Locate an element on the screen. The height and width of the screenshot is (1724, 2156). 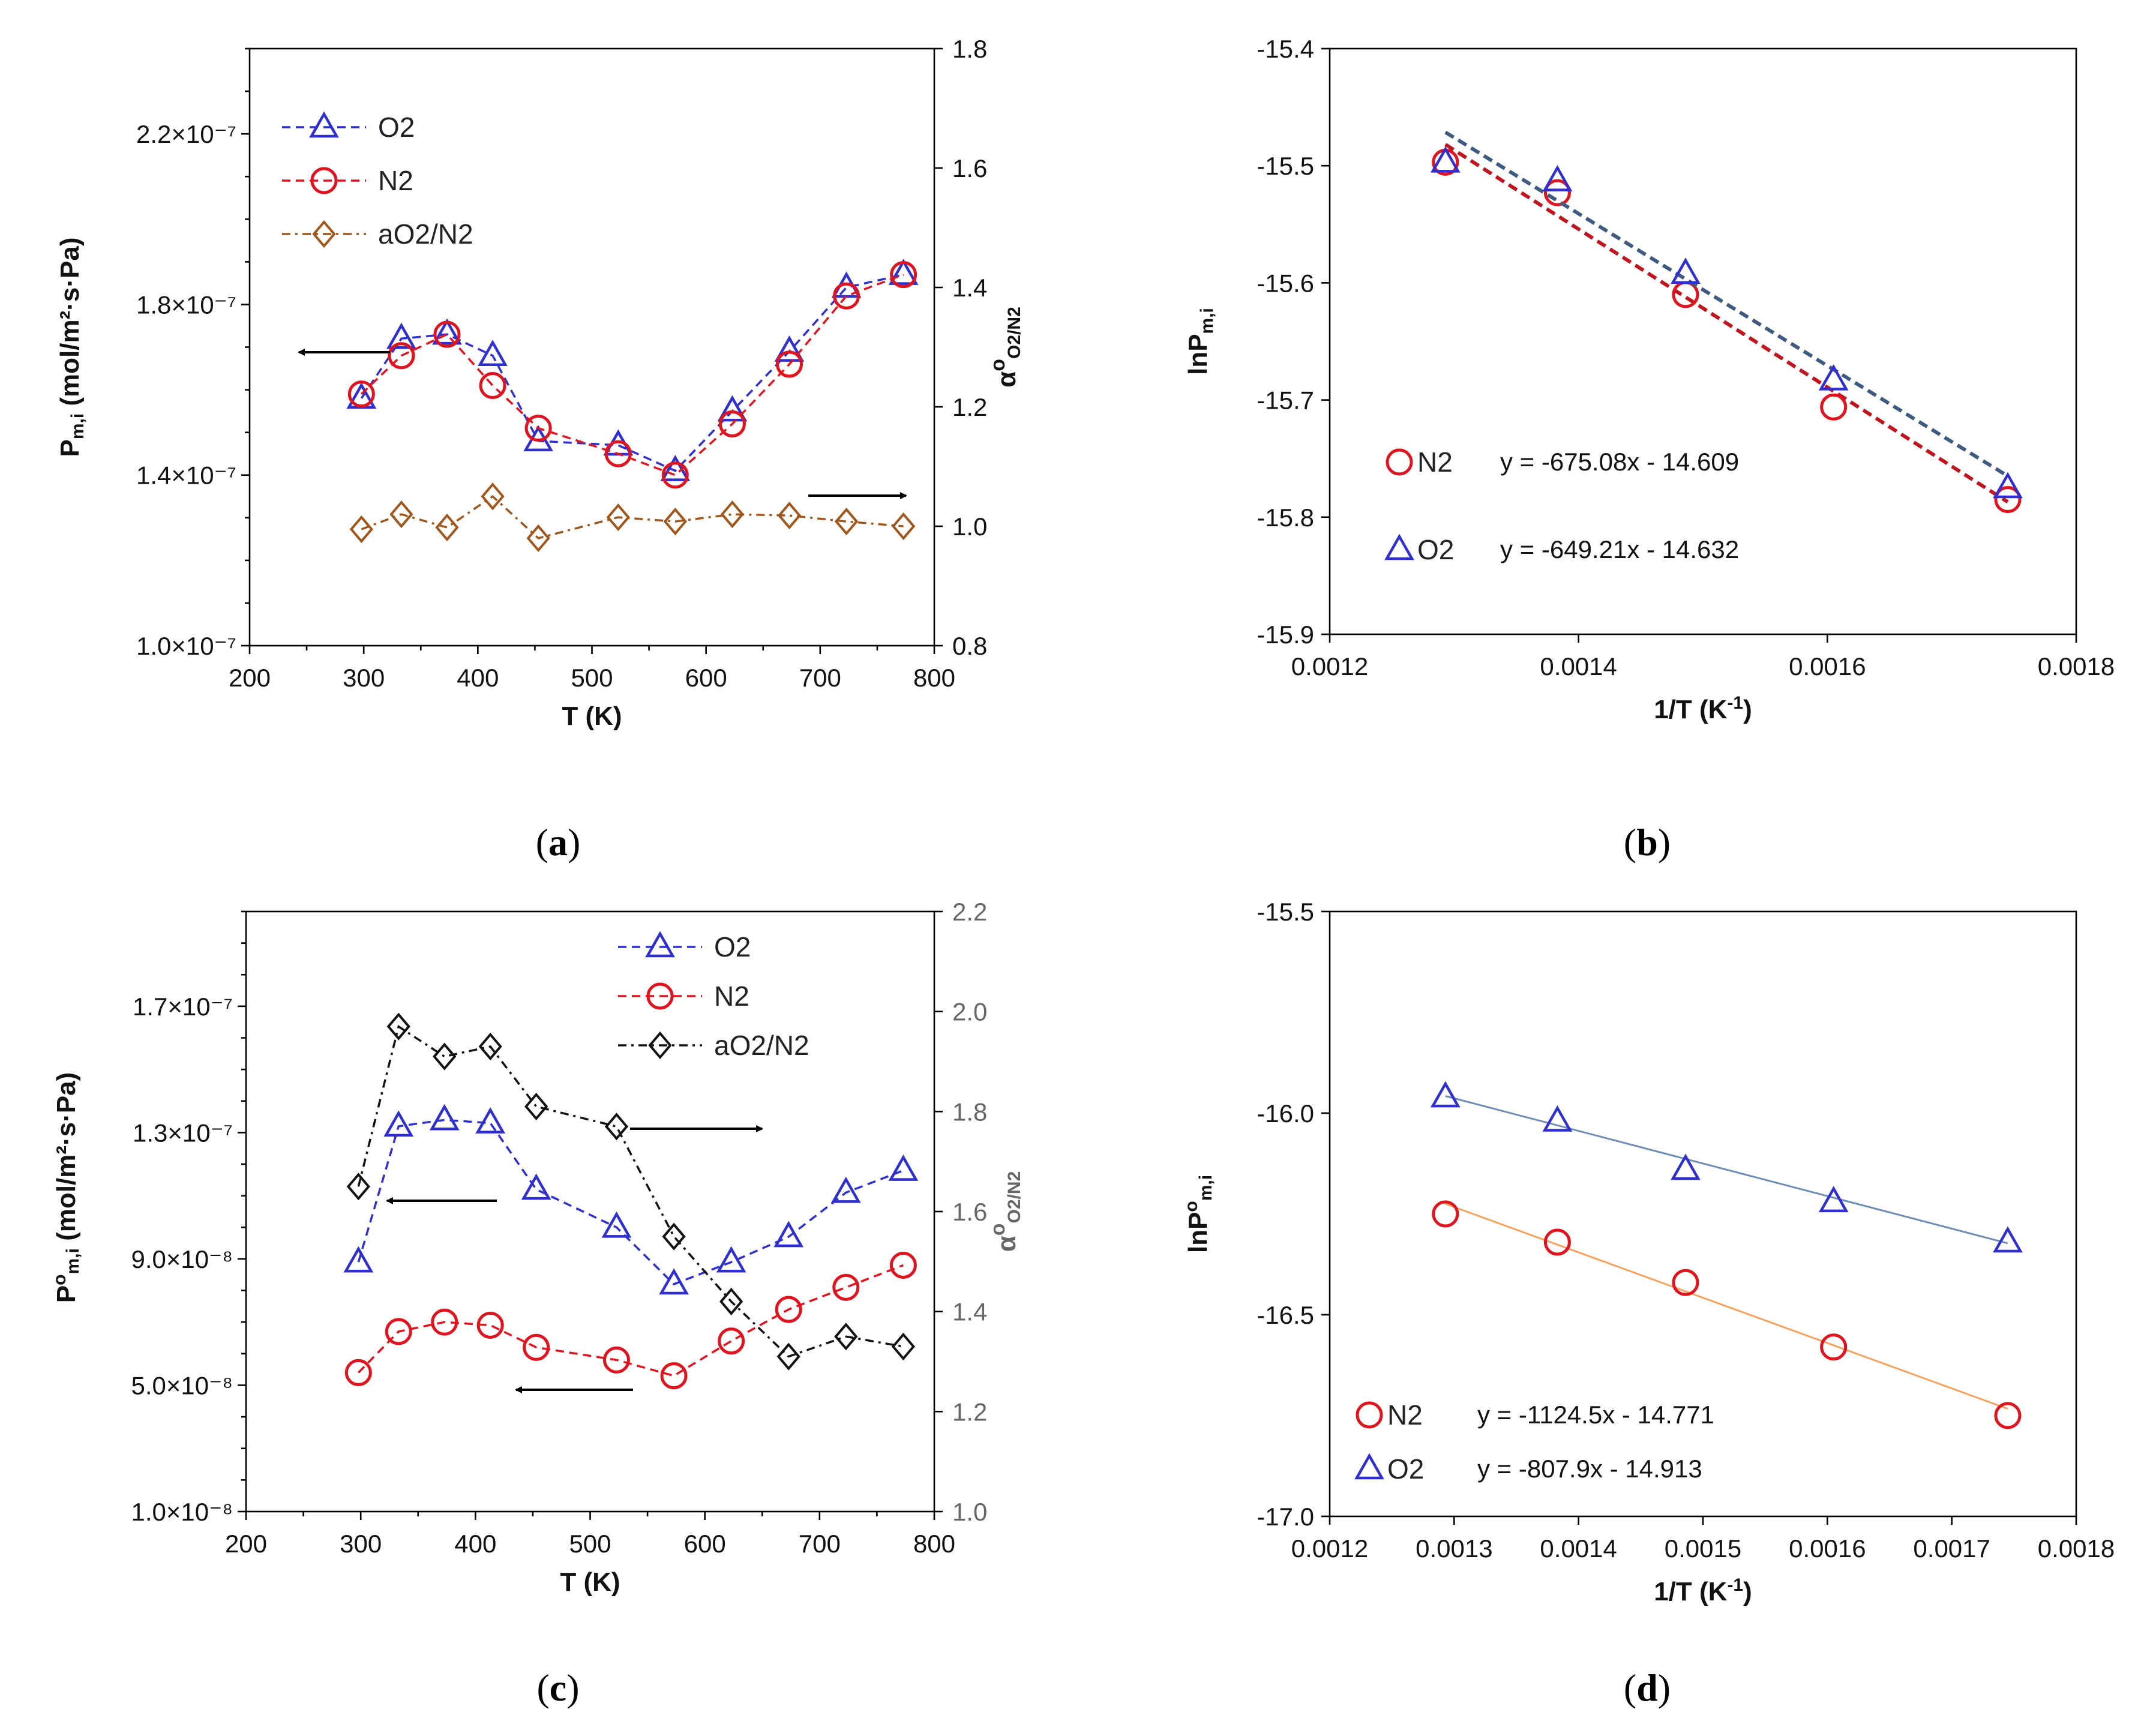
y-tick-label: -15.8 is located at coordinates (1286, 517).